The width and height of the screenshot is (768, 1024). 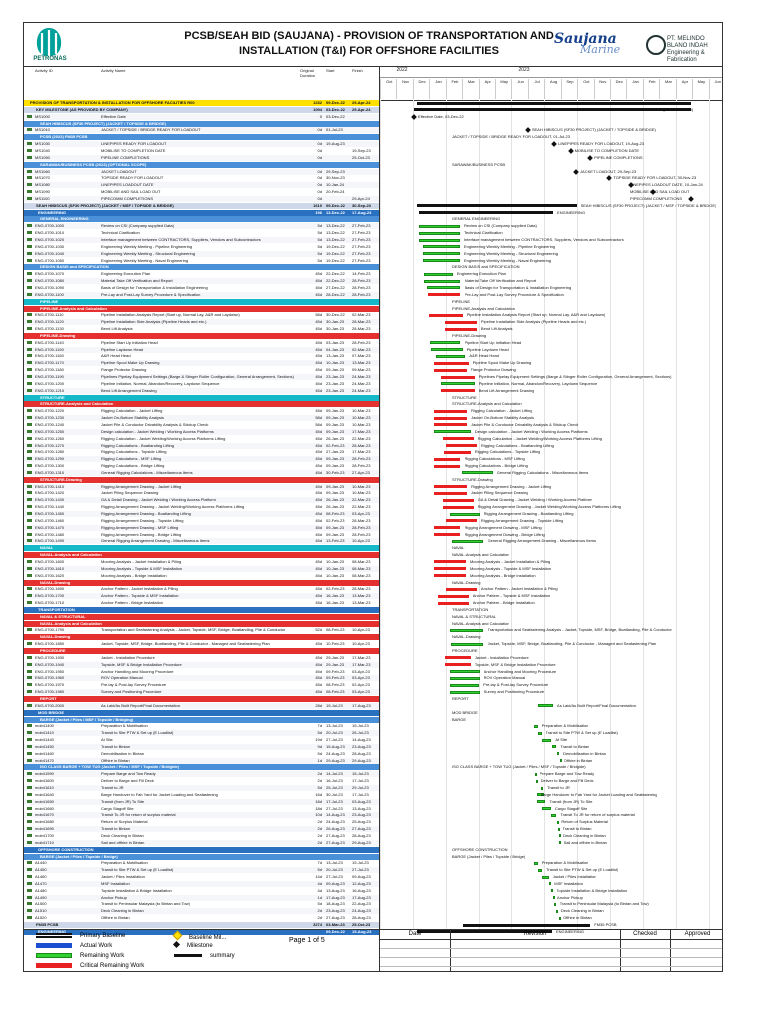 What do you see at coordinates (201, 897) in the screenshot?
I see `activity-row: A1490 Anchor Pickup 1d 17-Aug-23 17-Aug-23` at bounding box center [201, 897].